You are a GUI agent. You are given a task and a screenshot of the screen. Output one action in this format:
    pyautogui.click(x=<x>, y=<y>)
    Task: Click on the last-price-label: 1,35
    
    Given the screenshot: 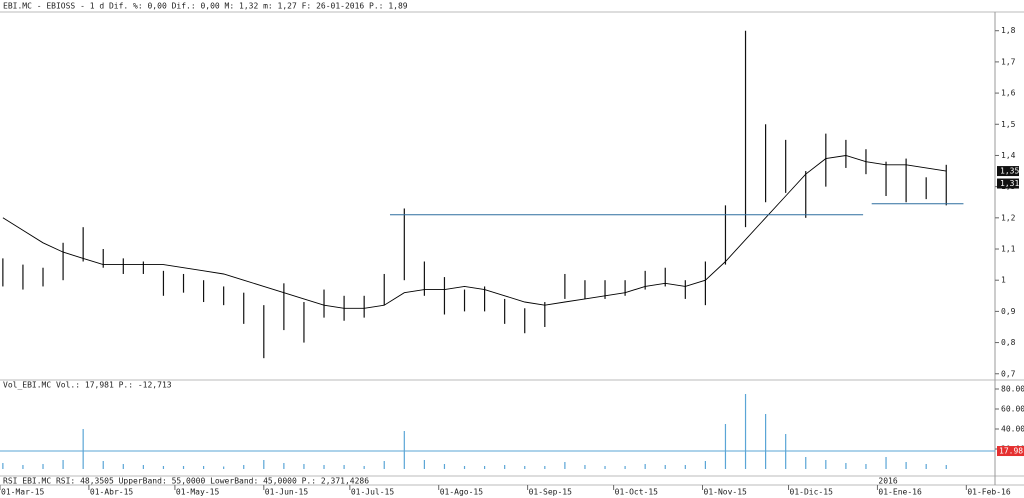 What is the action you would take?
    pyautogui.click(x=1009, y=171)
    